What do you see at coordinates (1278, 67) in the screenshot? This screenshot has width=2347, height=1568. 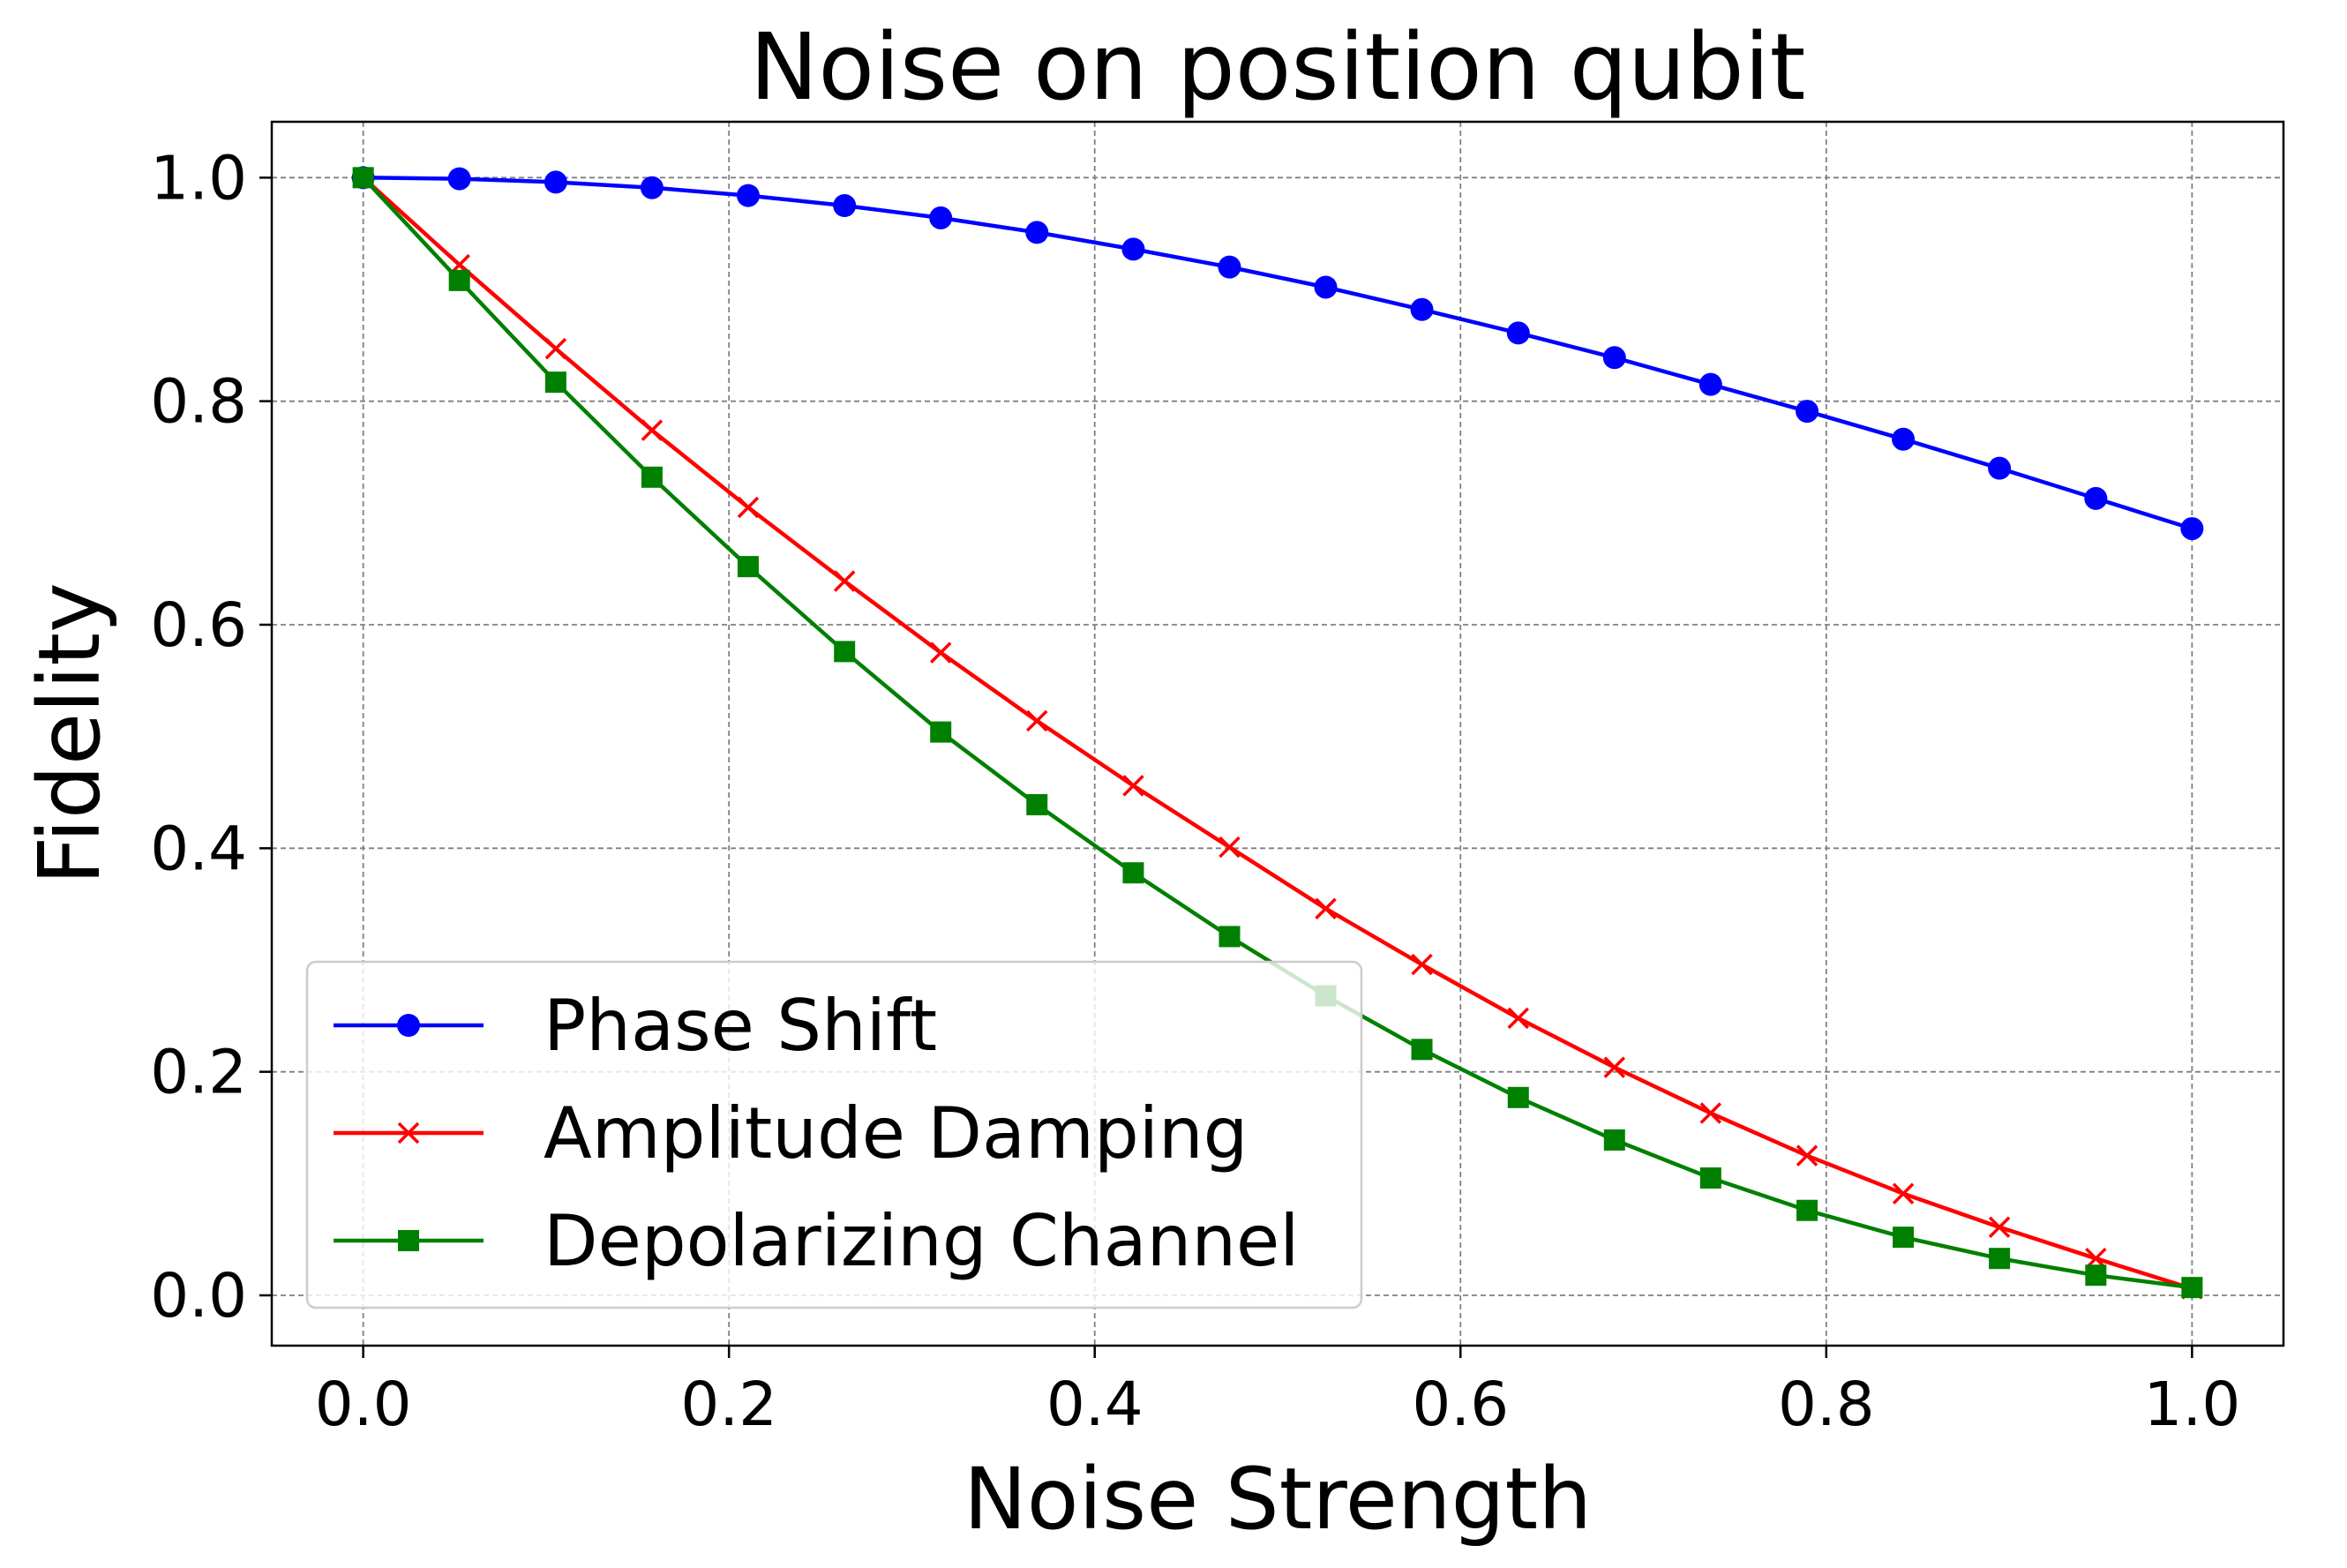 I see `chart-title: Noise on position qubit` at bounding box center [1278, 67].